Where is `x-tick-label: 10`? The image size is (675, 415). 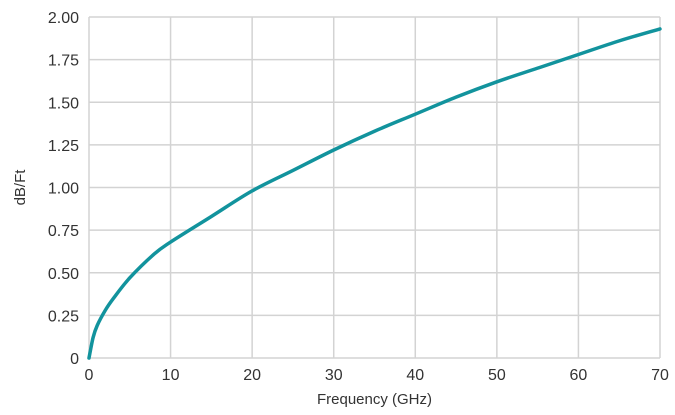
x-tick-label: 10 is located at coordinates (171, 375).